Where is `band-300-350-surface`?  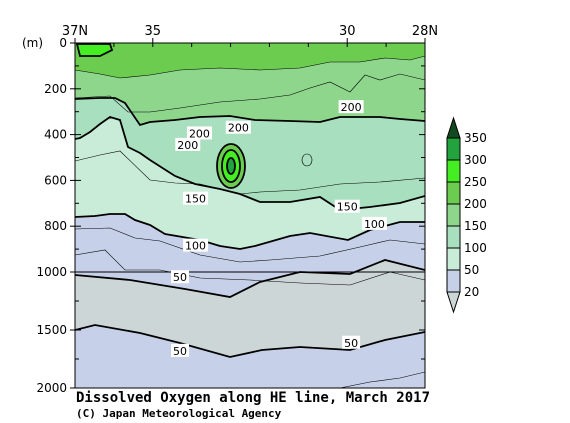
band-300-350-surface is located at coordinates (94, 50).